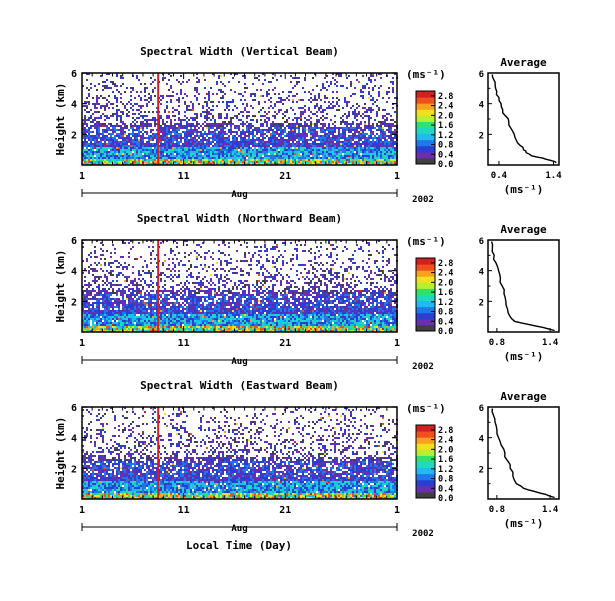 Image resolution: width=615 pixels, height=601 pixels. I want to click on panel-title-3: Spectral Width (Eastward Beam), so click(239, 385).